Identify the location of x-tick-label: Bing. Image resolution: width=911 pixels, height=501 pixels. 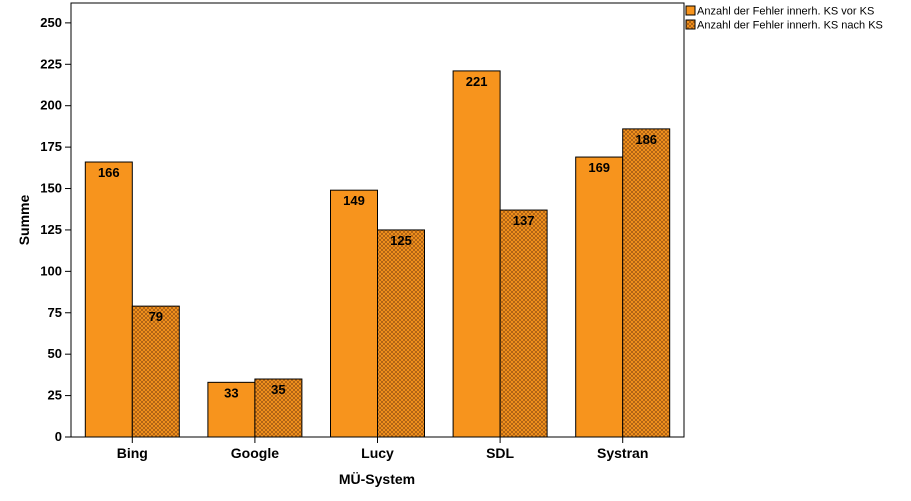
(132, 453).